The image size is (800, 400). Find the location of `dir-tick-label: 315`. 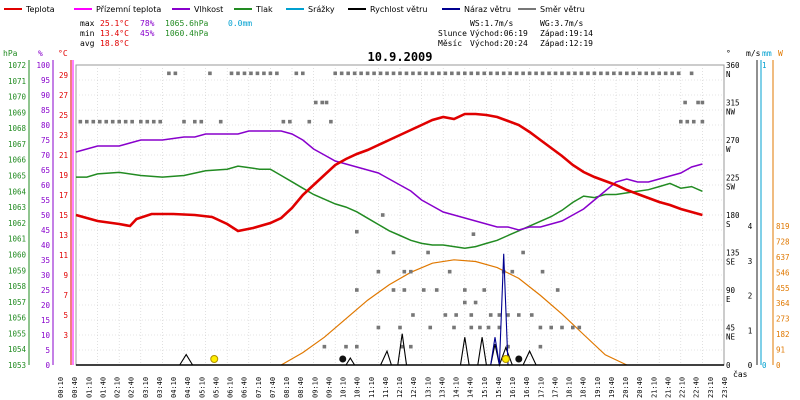

dir-tick-label: 315 is located at coordinates (733, 103).